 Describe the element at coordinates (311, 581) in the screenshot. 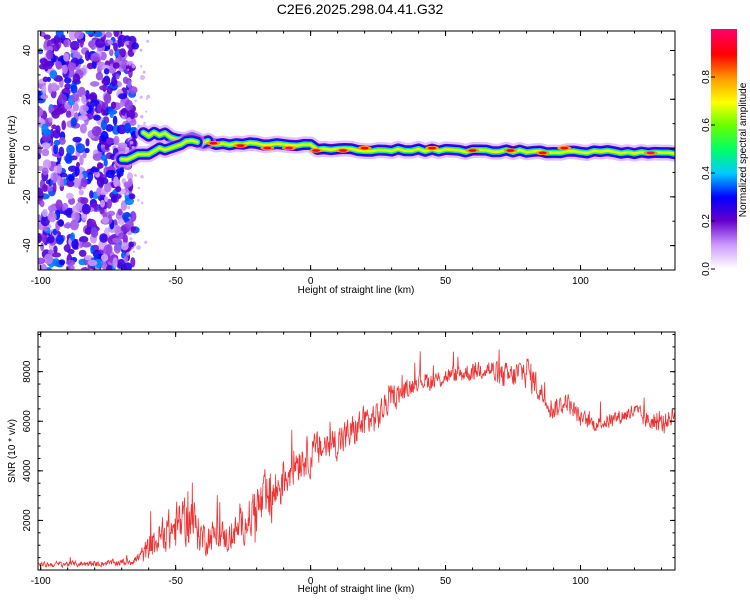

I see `x-tick-label: 0` at that location.